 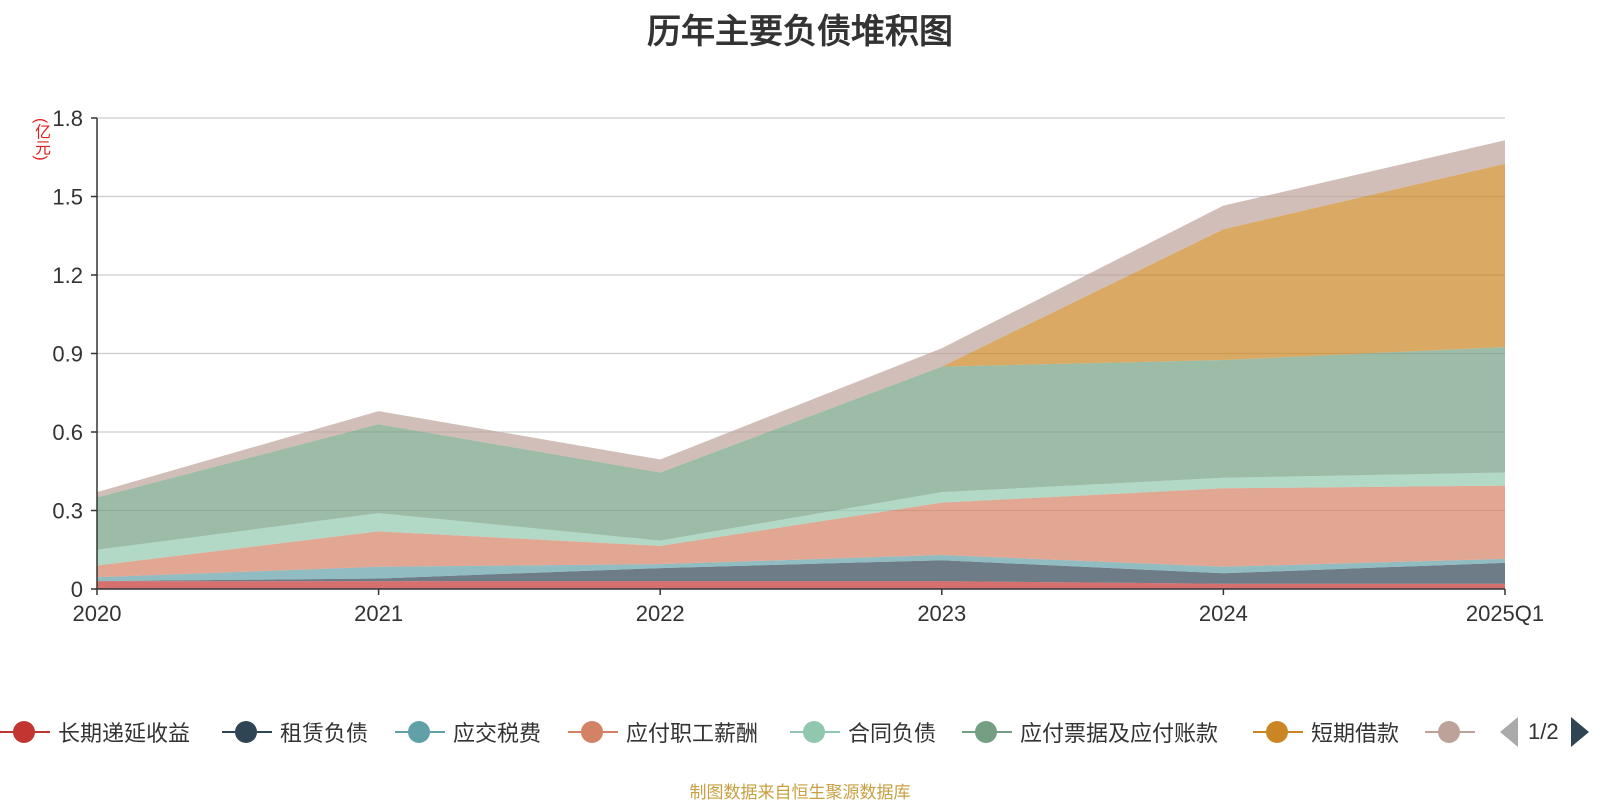 I want to click on legend-label: 应付票据及应付账款, so click(x=1119, y=733).